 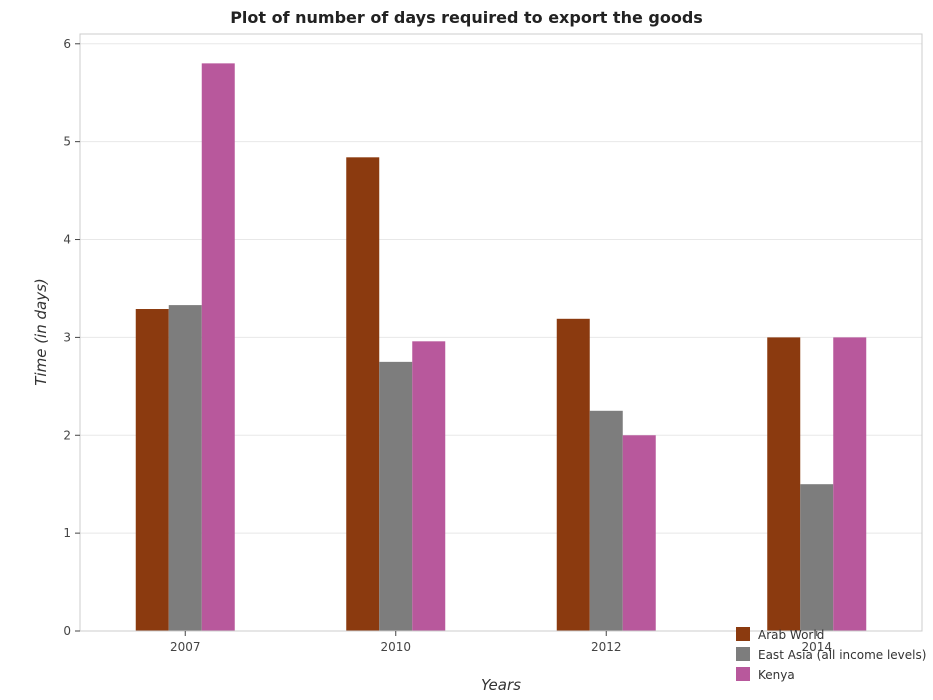 I want to click on x-tick-label: 2010, so click(x=395, y=647).